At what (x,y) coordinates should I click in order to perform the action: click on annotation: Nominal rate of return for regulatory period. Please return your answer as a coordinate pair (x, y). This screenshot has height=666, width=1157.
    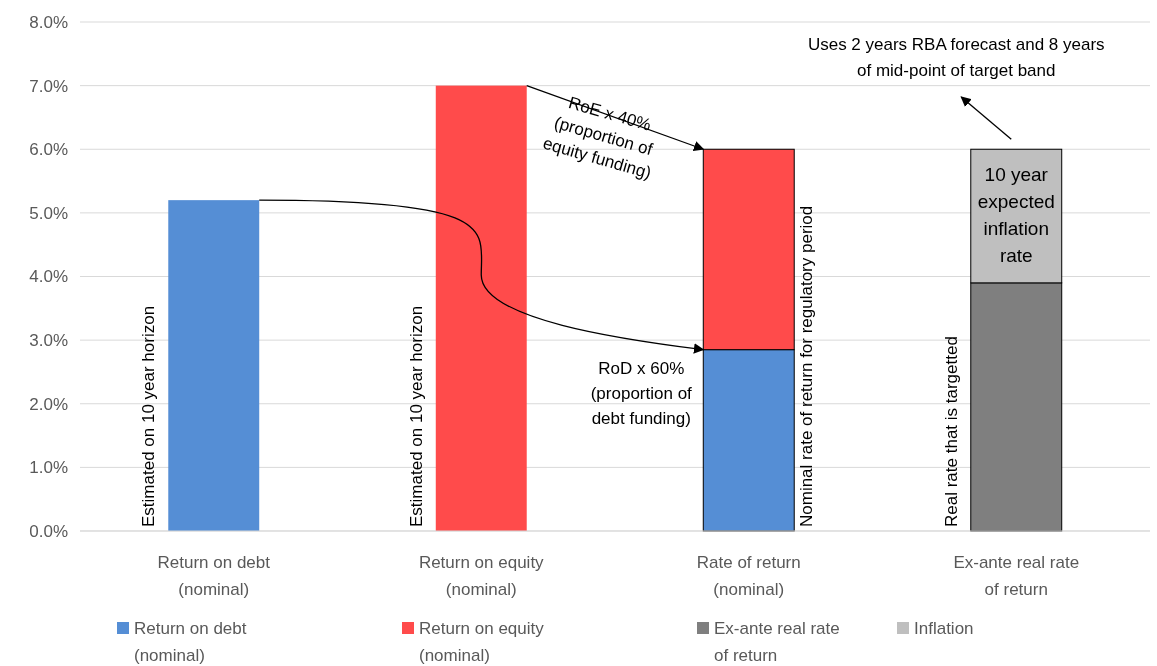
    Looking at the image, I should click on (807, 366).